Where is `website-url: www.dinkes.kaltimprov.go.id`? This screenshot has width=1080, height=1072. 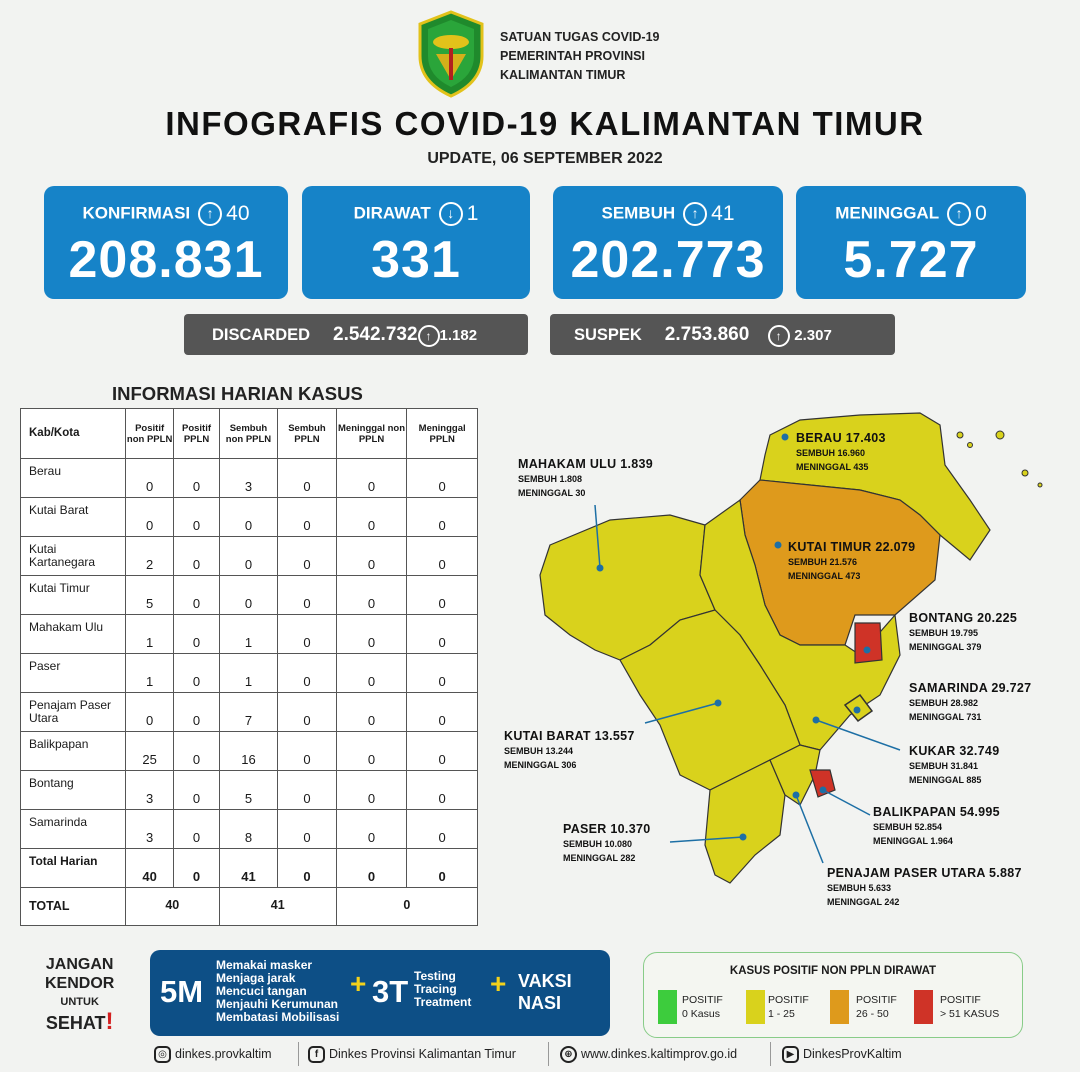
website-url: www.dinkes.kaltimprov.go.id is located at coordinates (659, 1053).